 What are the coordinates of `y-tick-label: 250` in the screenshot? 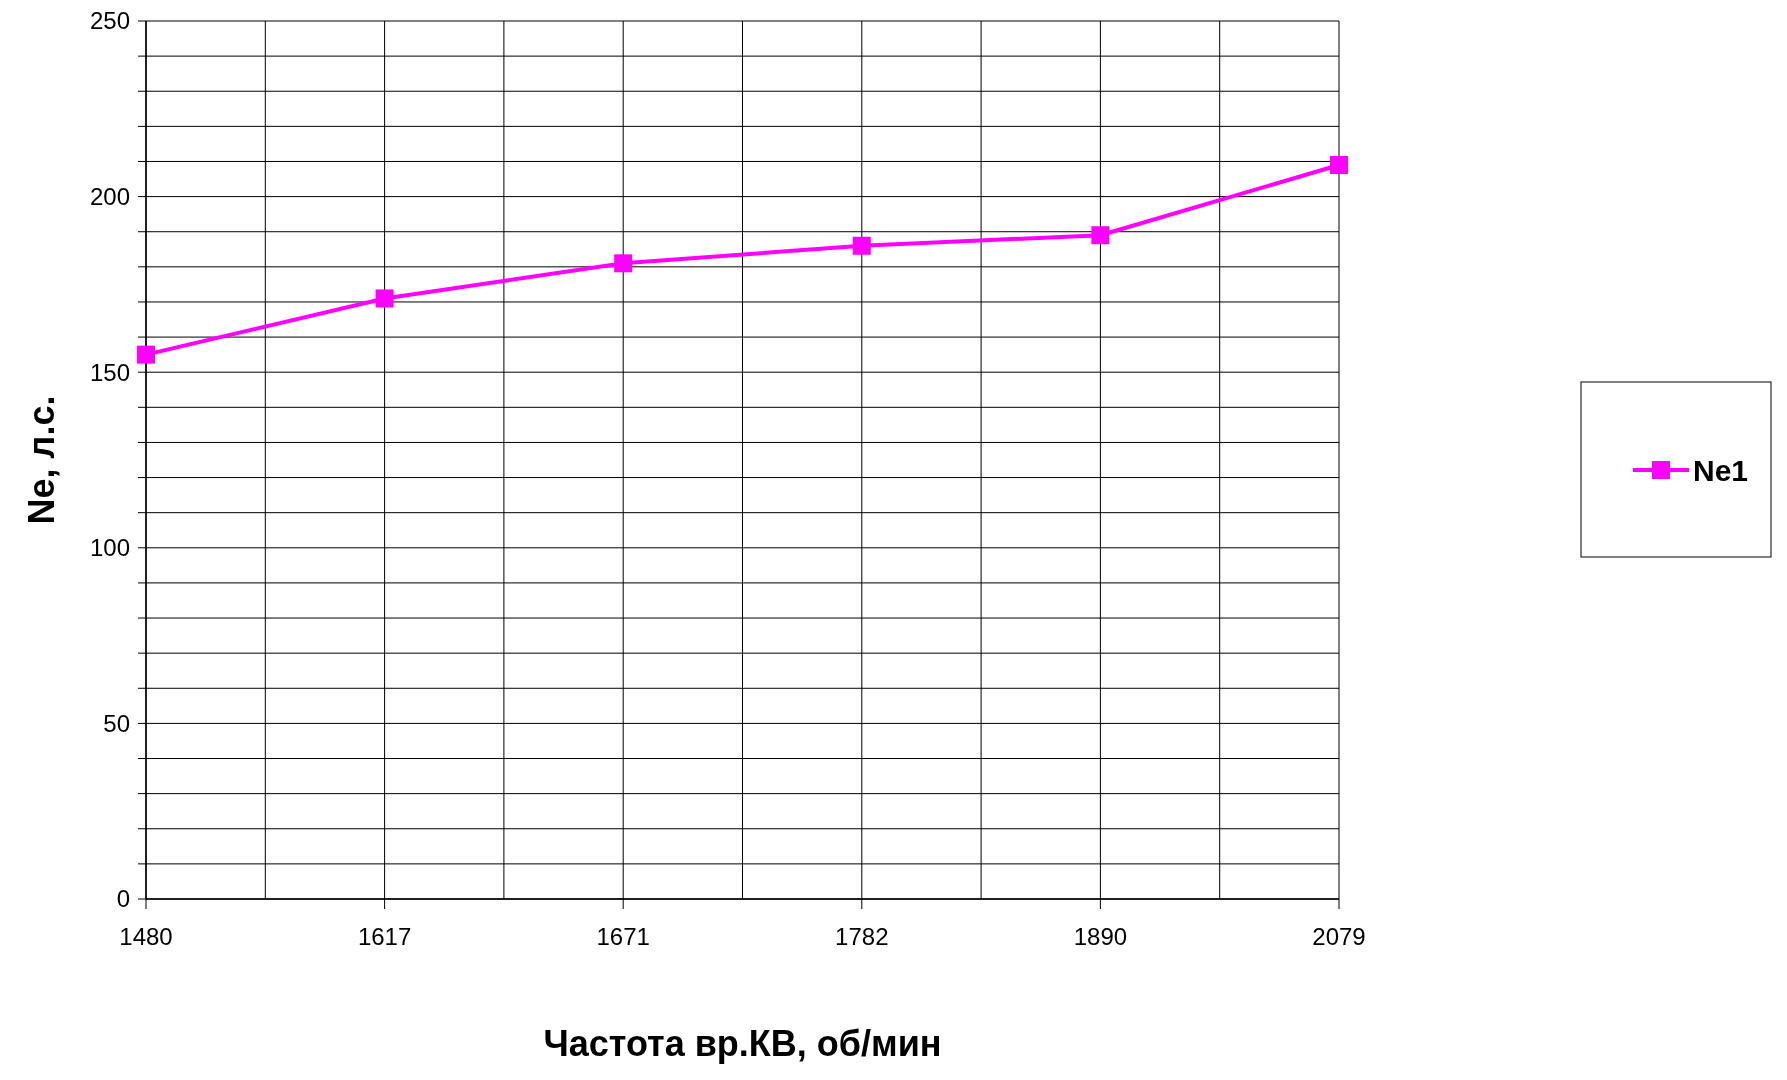 It's located at (109, 21).